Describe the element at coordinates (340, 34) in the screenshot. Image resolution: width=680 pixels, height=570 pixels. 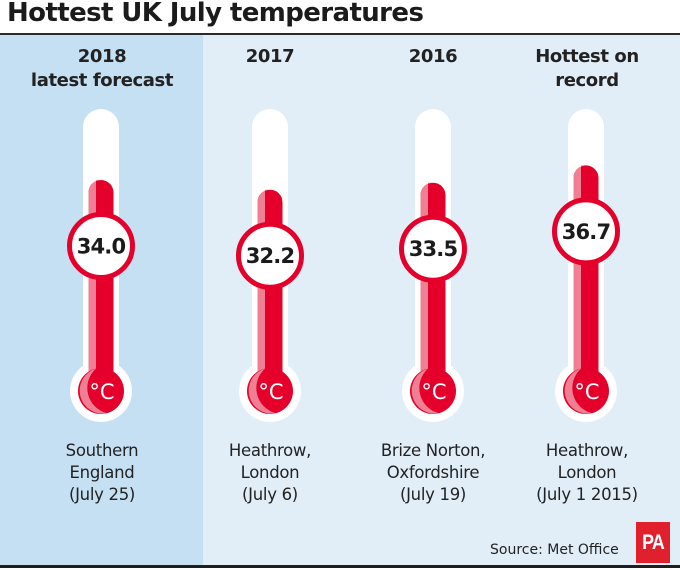
I see `title-divider` at that location.